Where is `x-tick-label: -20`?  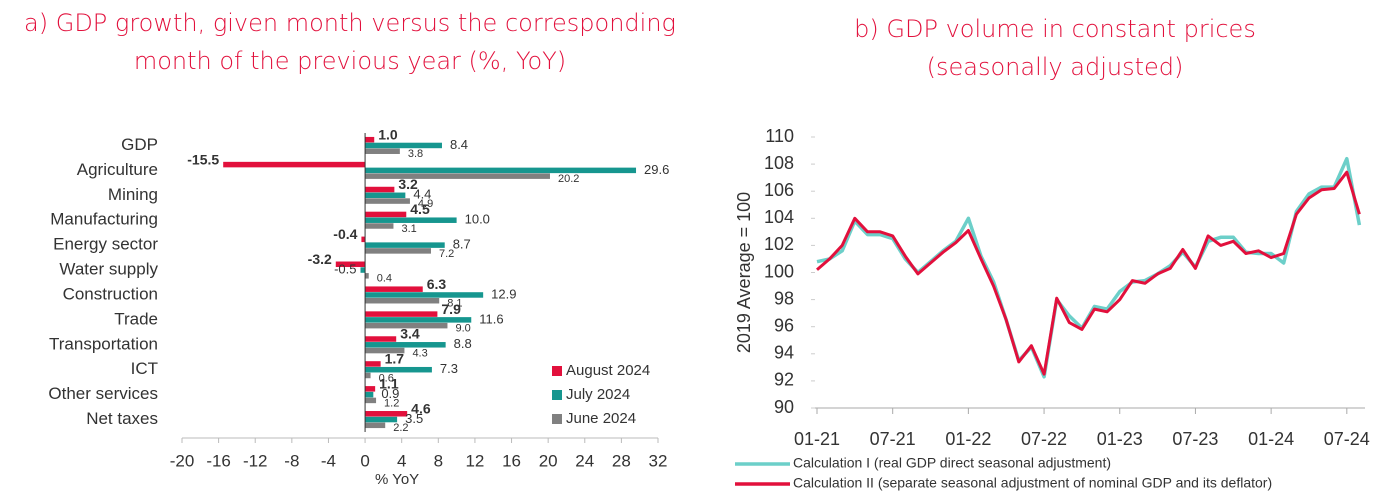 x-tick-label: -20 is located at coordinates (182, 460).